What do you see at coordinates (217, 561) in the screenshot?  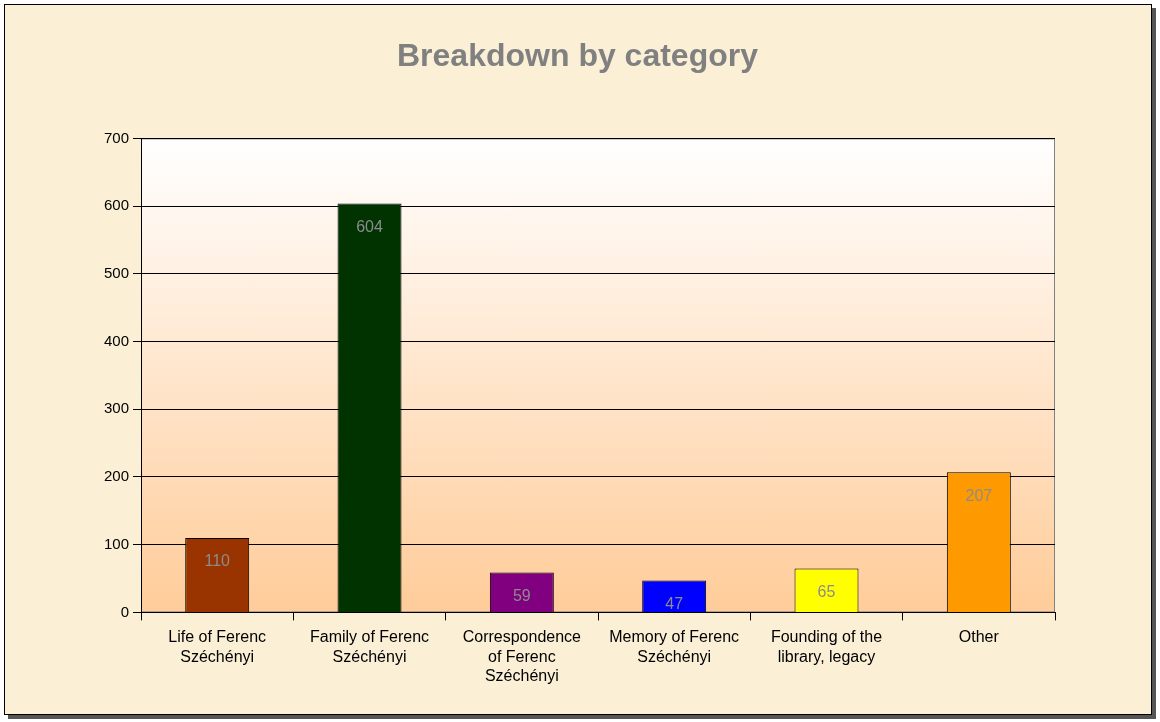 I see `data-label: 110` at bounding box center [217, 561].